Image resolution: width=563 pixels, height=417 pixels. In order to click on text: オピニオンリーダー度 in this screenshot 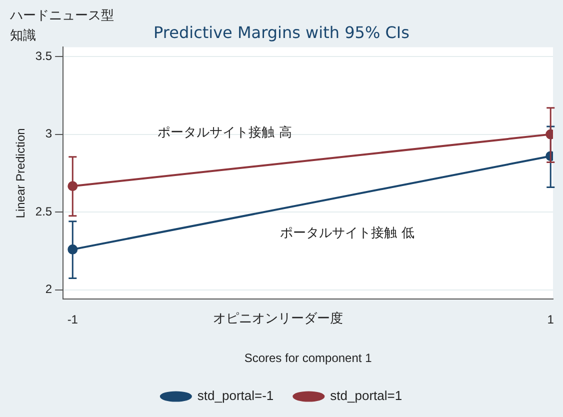, I will do `click(278, 318)`.